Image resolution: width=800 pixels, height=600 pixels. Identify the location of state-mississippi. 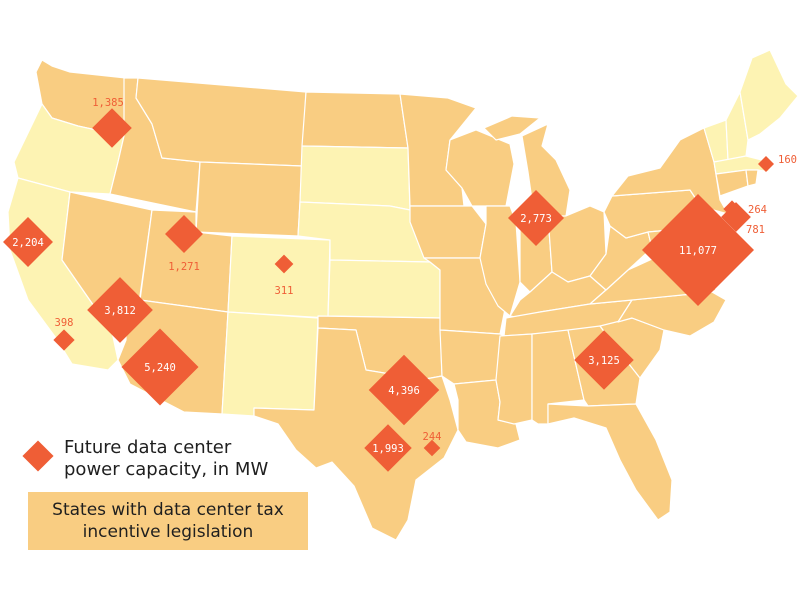
(514, 379).